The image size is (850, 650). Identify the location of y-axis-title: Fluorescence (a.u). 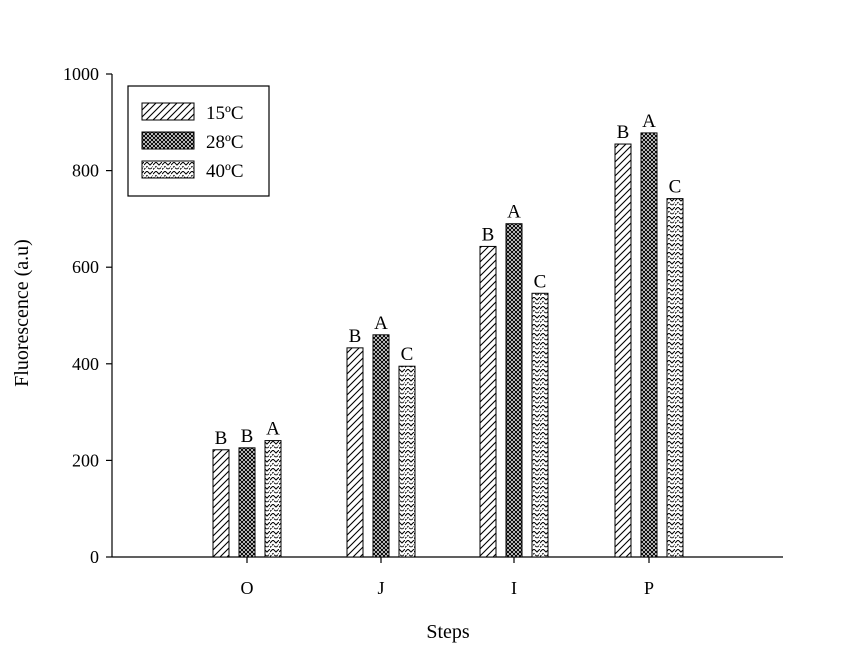
(22, 313).